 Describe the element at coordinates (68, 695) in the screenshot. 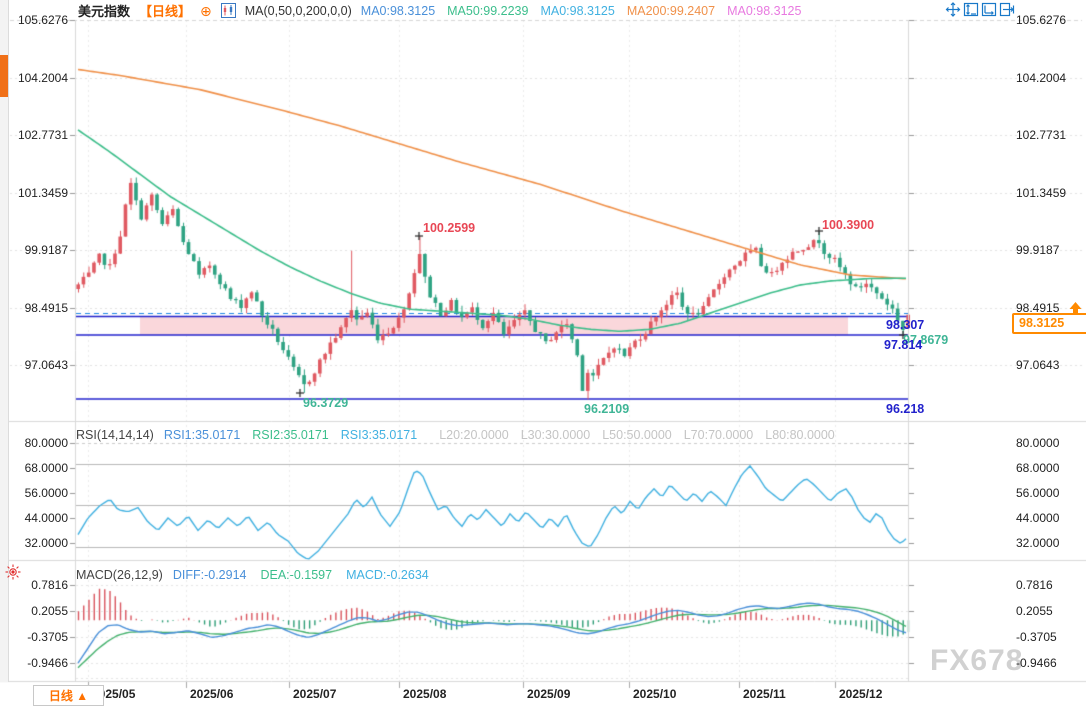

I see `timeframe-selector-button: 日线 ▲` at that location.